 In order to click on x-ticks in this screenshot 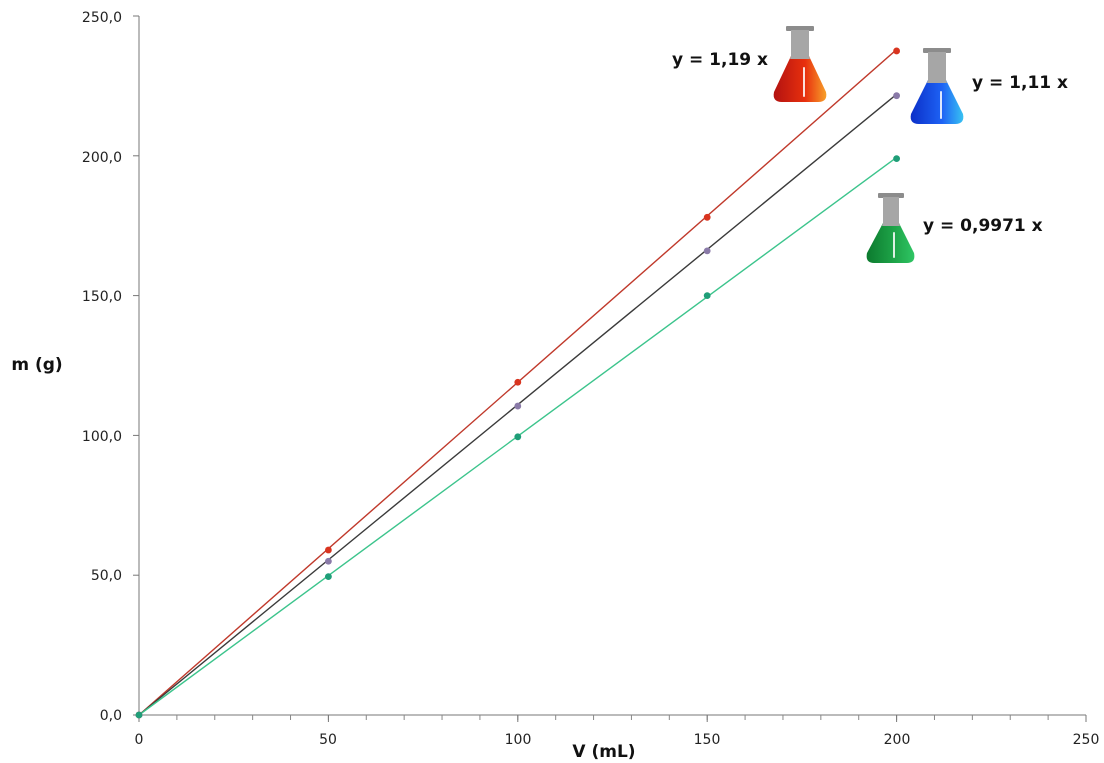, I will do `click(612, 718)`.